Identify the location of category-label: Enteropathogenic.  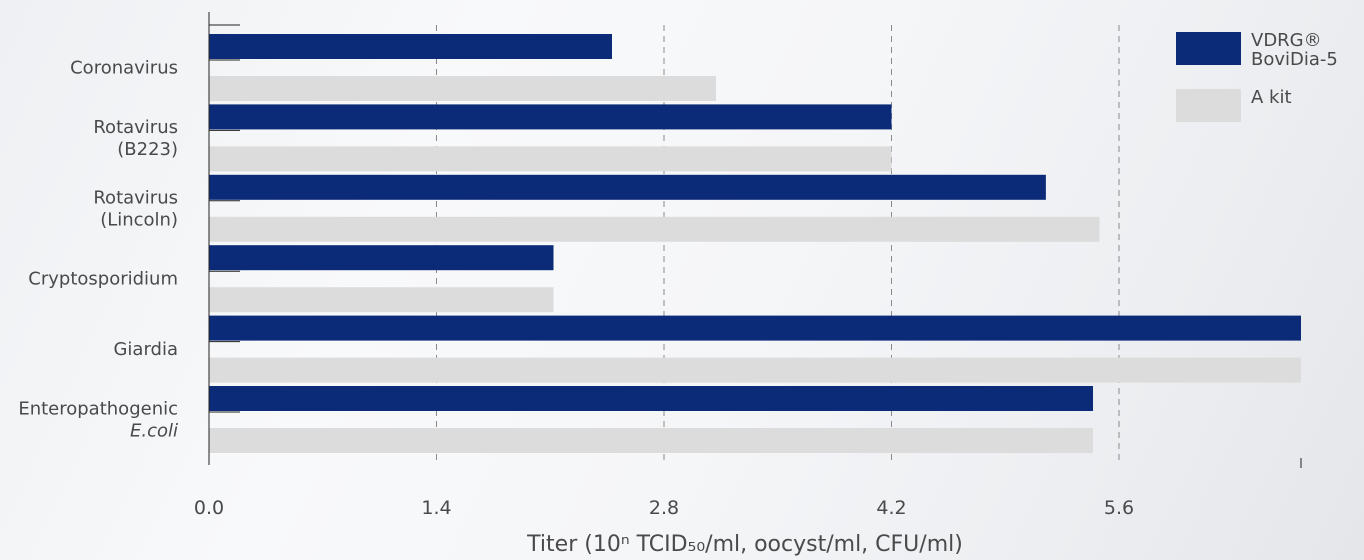
(98, 409).